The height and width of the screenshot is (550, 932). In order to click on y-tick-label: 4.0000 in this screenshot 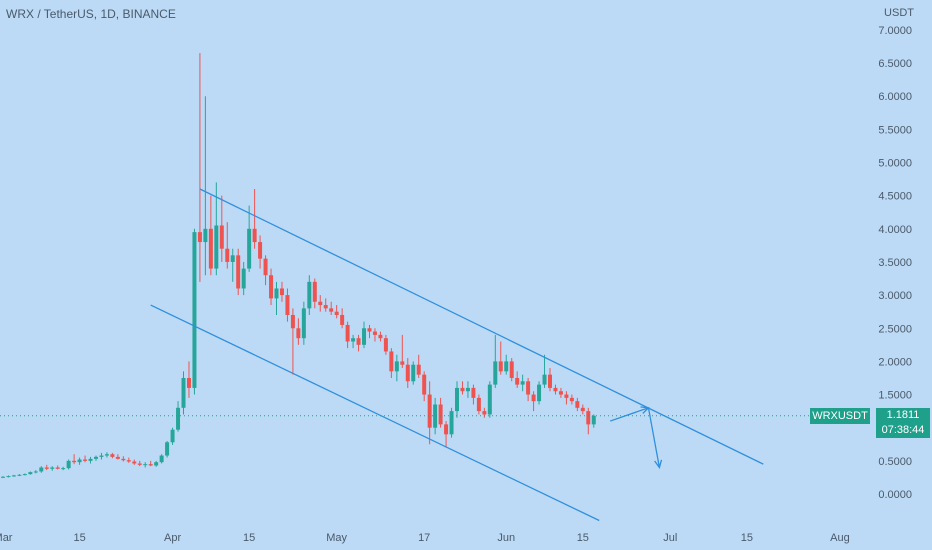, I will do `click(895, 230)`.